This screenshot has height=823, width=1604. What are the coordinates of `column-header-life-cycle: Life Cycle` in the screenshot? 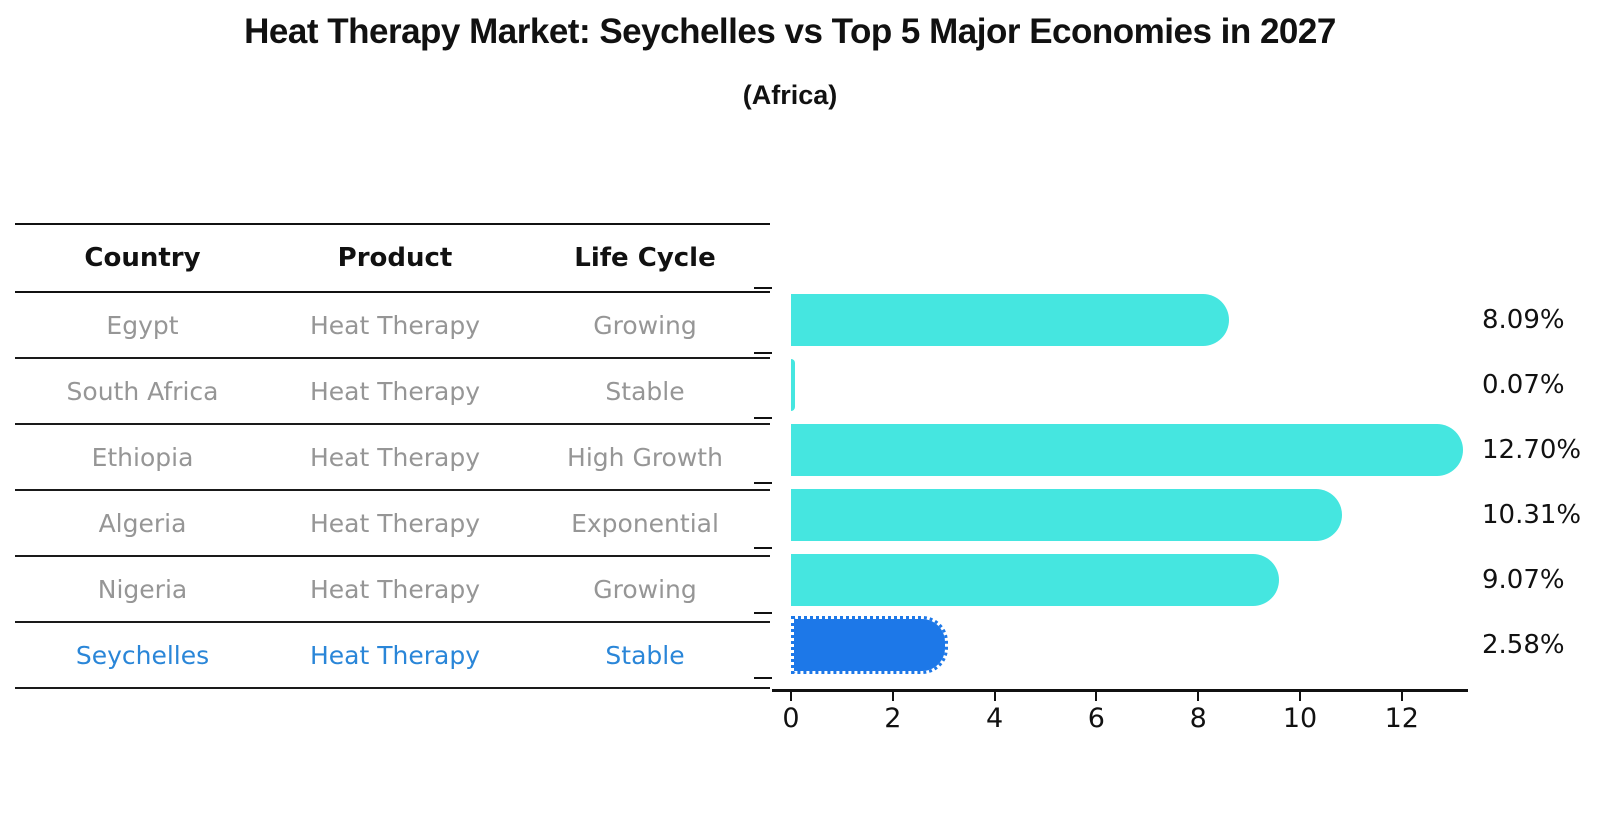 It's located at (645, 258).